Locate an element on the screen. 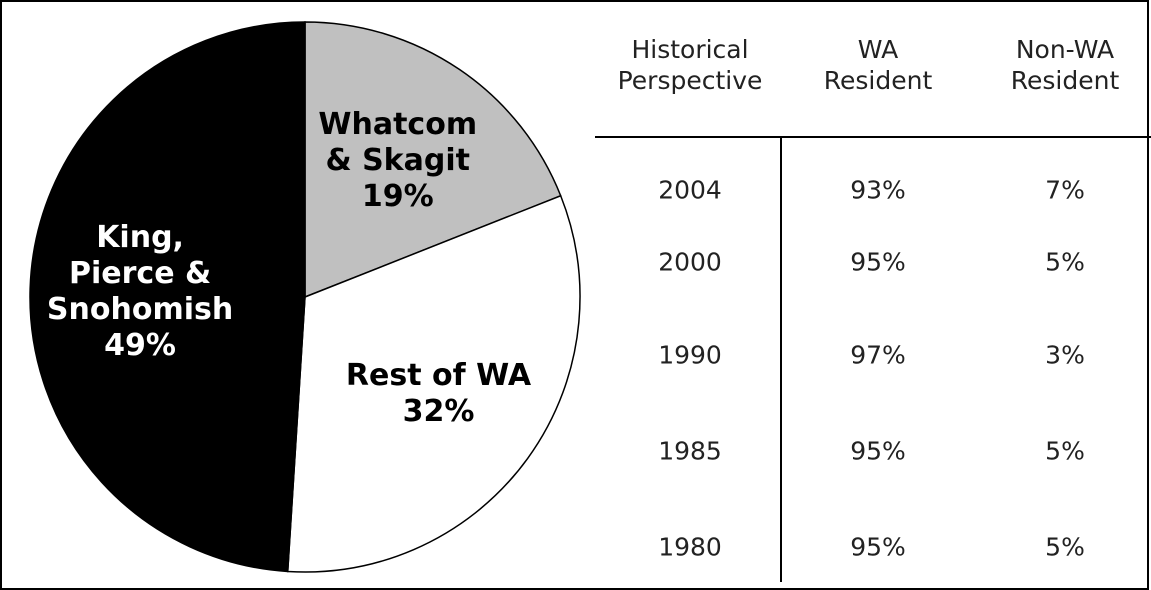 This screenshot has height=590, width=1151. table-header: WA Resident is located at coordinates (878, 65).